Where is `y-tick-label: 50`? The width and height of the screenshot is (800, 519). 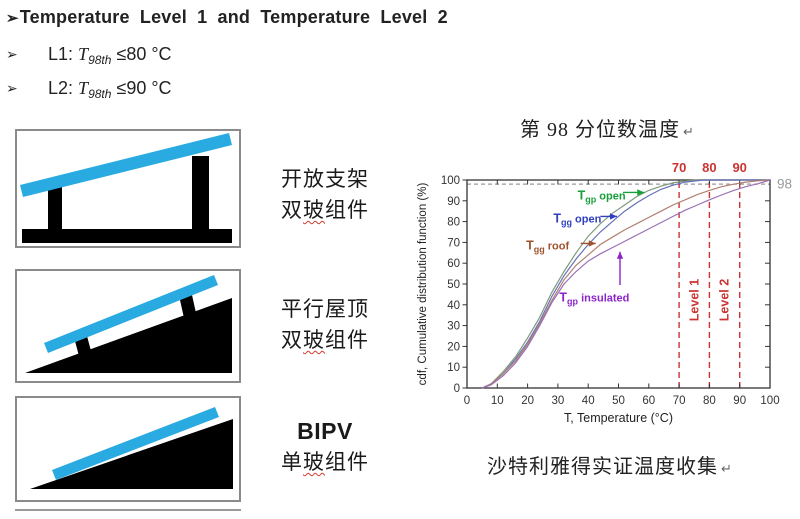
y-tick-label: 50 is located at coordinates (453, 285).